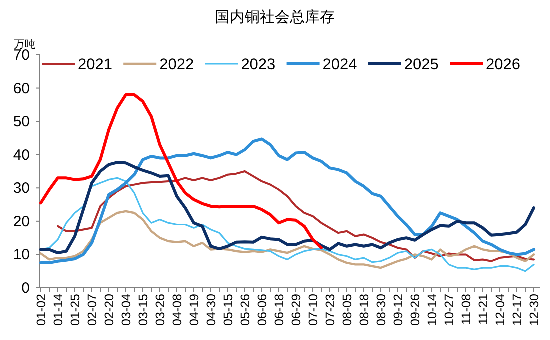  I want to click on x-tick-label: 03-26, so click(161, 310).